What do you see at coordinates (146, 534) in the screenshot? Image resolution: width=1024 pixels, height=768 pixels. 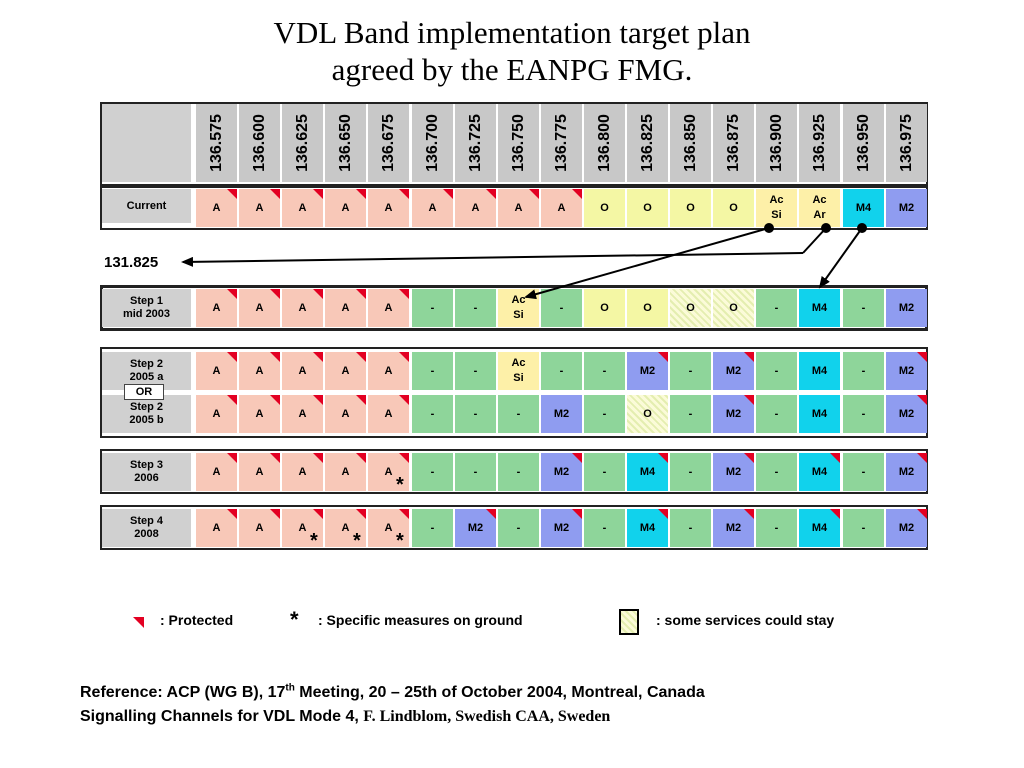 I see `row-label-line: 2008` at bounding box center [146, 534].